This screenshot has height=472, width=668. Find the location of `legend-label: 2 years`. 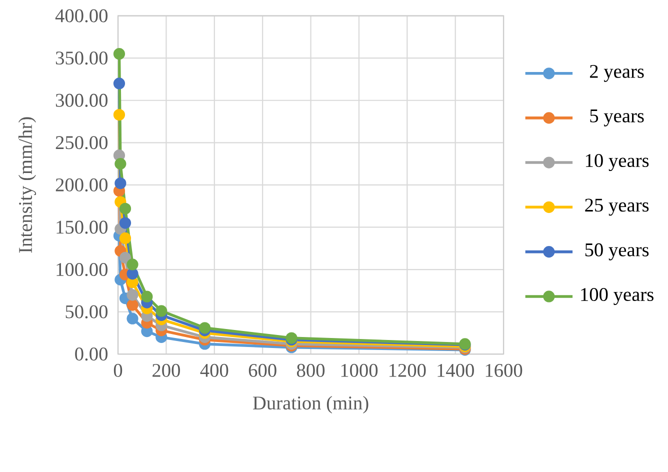

legend-label: 2 years is located at coordinates (617, 73).